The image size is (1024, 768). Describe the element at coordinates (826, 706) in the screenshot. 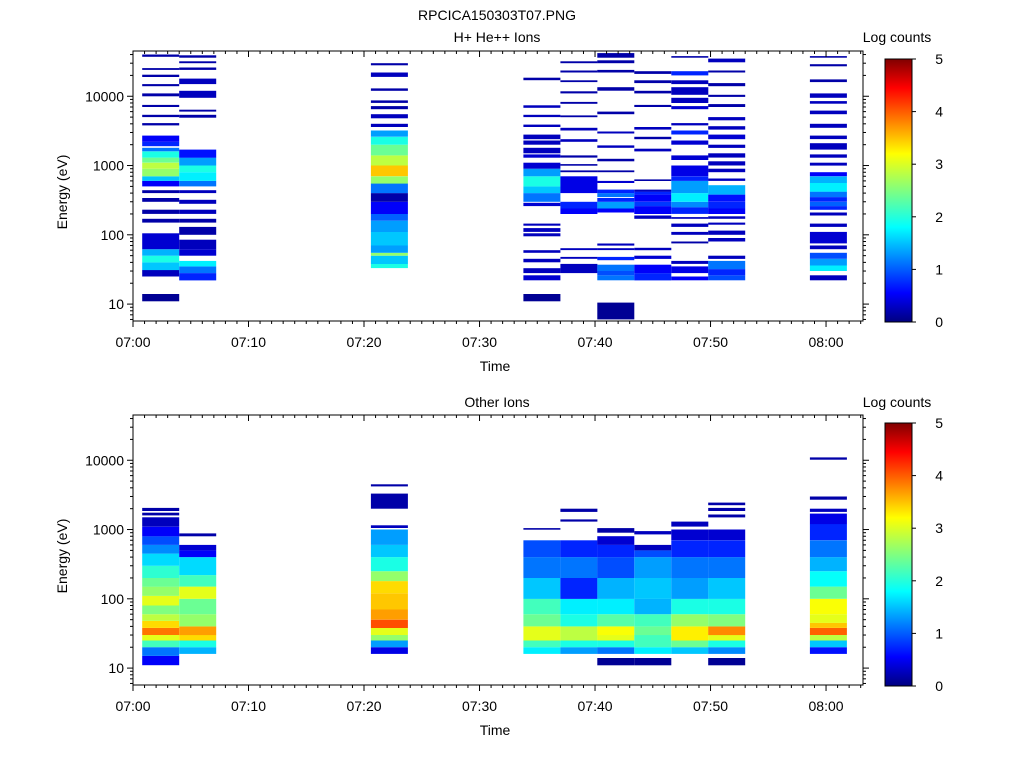

I see `x-tick-label: 08:00` at that location.